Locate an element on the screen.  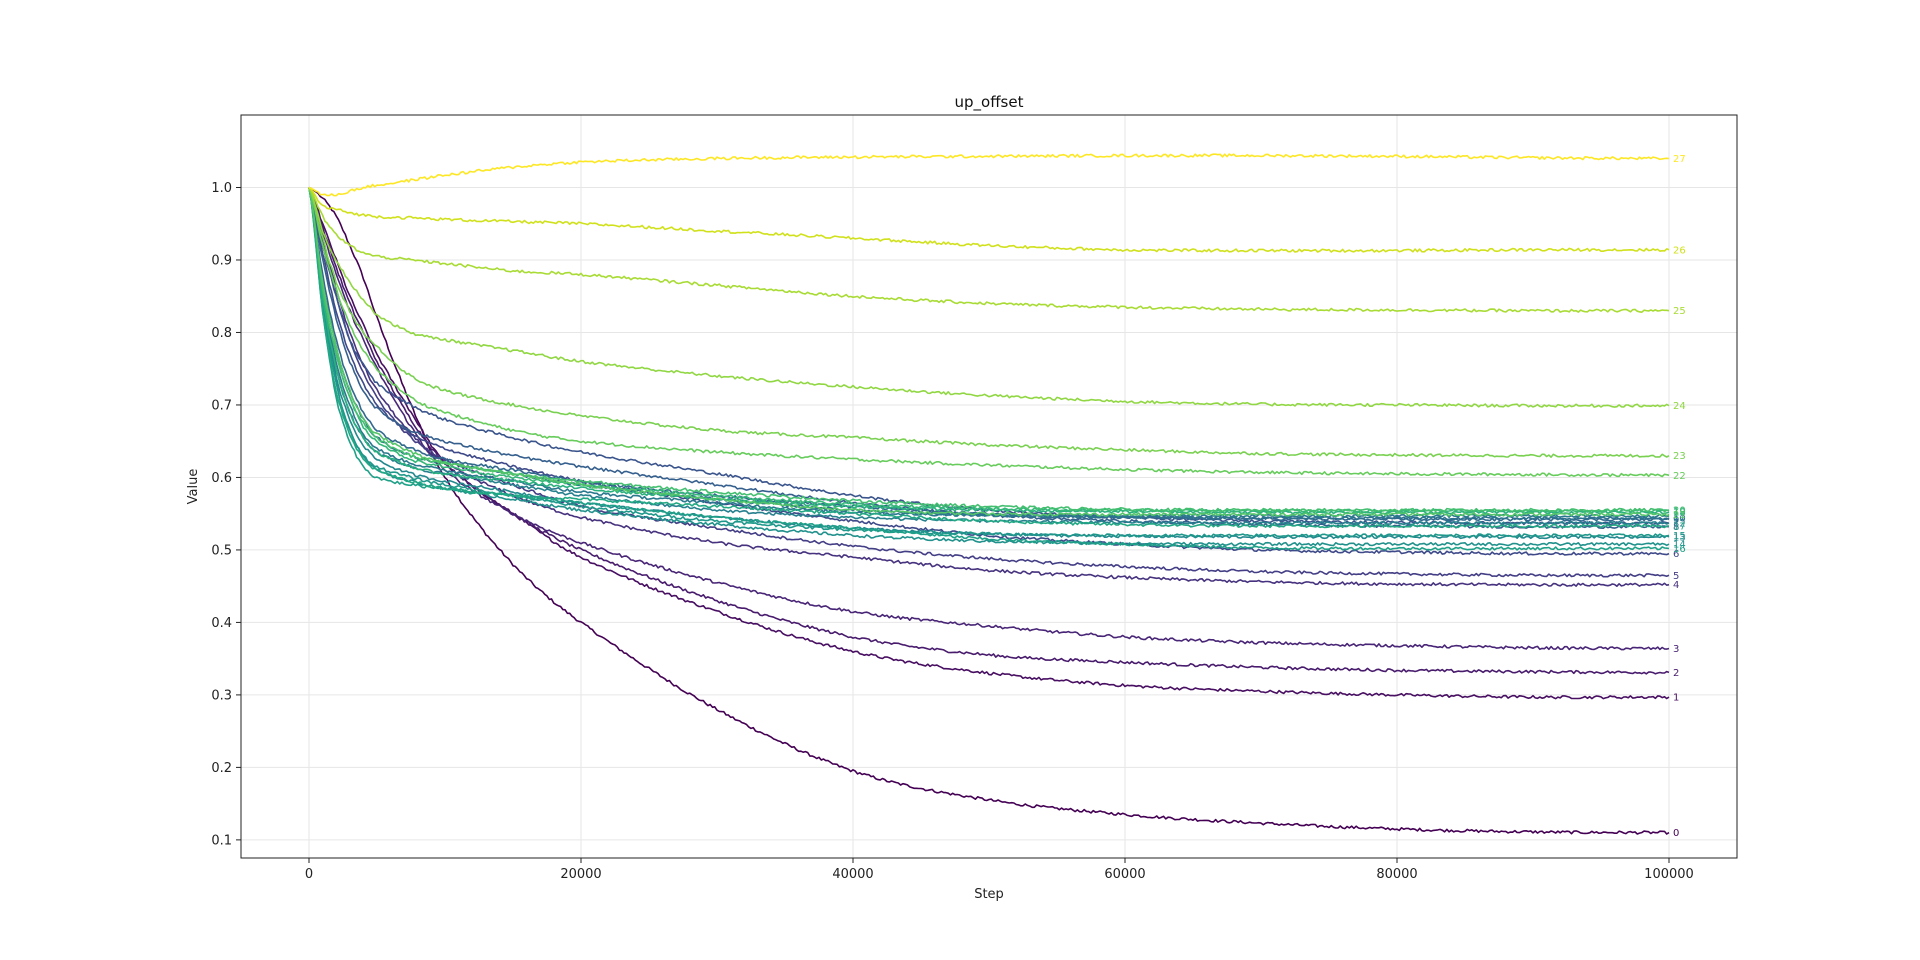
y-tick-label: 0.6 is located at coordinates (221, 478).